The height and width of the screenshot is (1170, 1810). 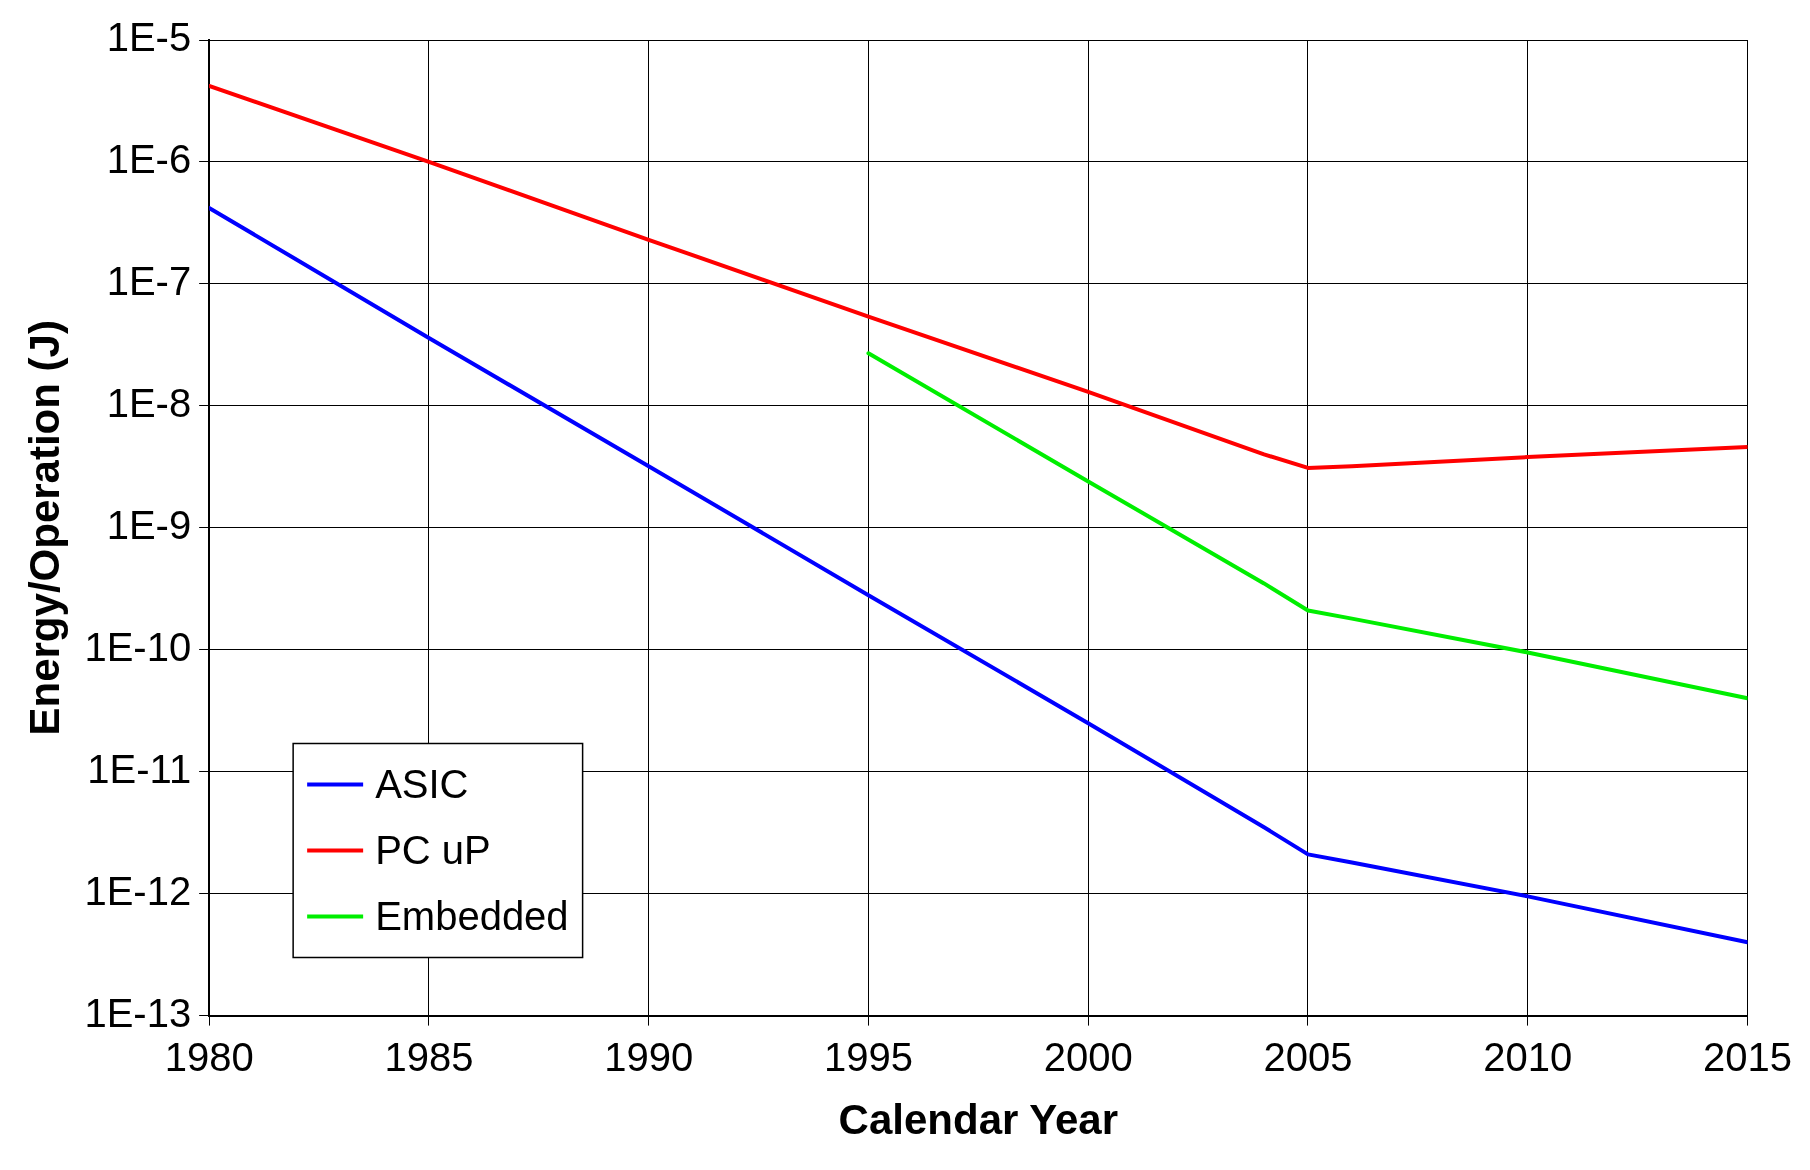 What do you see at coordinates (429, 1056) in the screenshot?
I see `x-tick-label: 1985` at bounding box center [429, 1056].